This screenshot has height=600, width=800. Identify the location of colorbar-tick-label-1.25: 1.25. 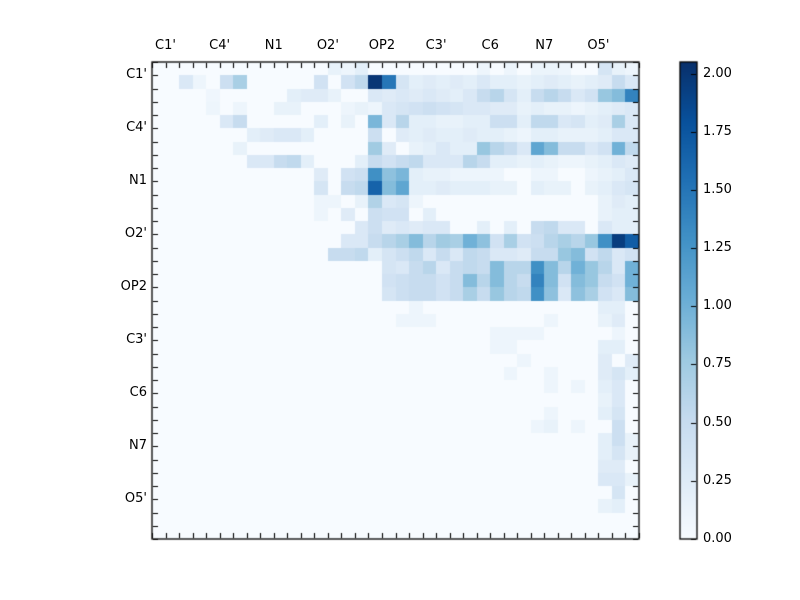
(717, 248).